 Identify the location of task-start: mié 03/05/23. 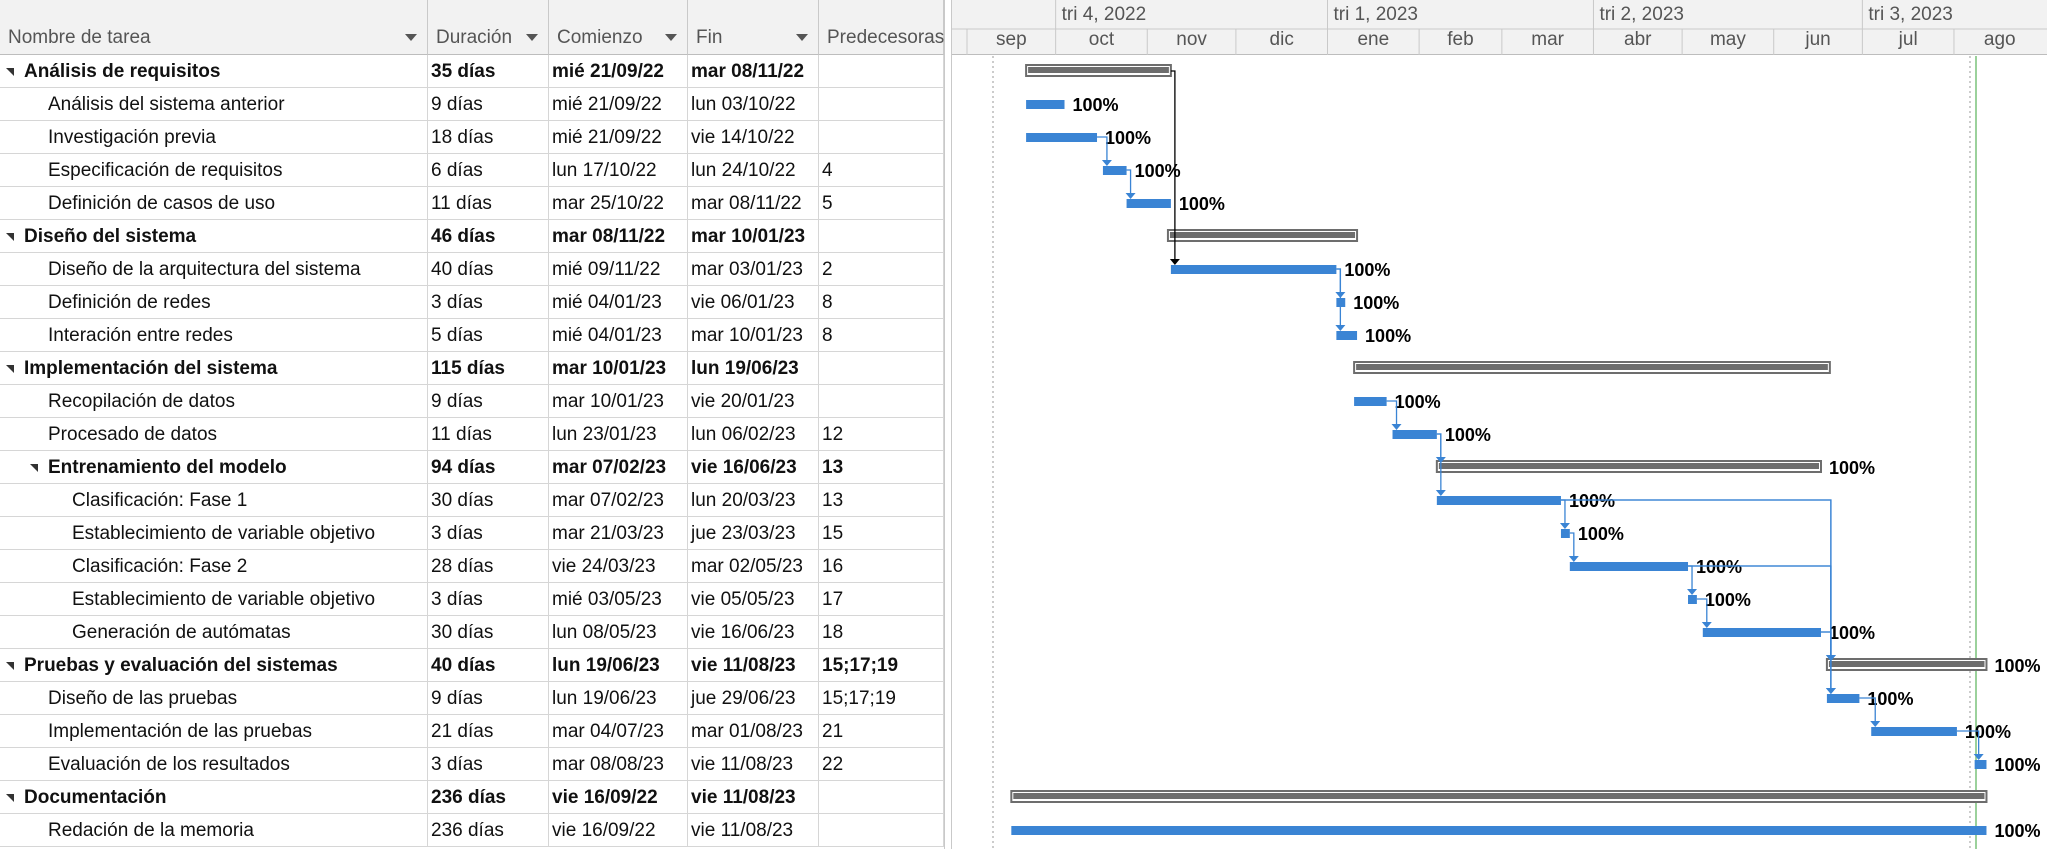
(618, 599).